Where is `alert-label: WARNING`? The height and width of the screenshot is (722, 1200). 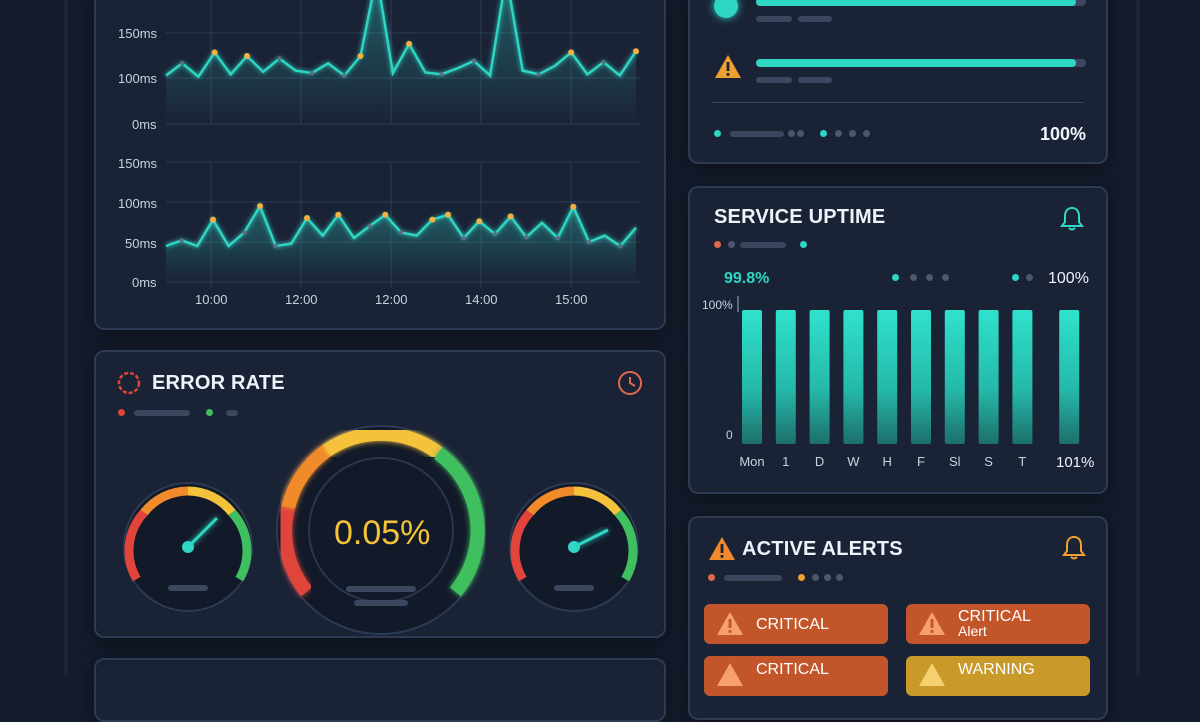
alert-label: WARNING is located at coordinates (996, 669).